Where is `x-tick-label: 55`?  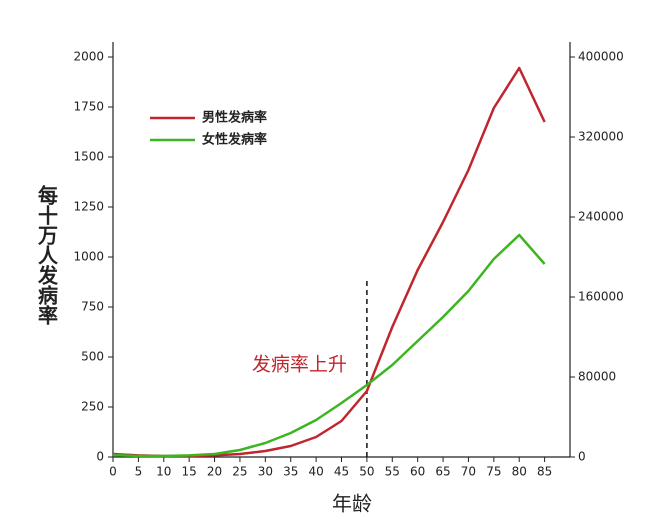
x-tick-label: 55 is located at coordinates (392, 472).